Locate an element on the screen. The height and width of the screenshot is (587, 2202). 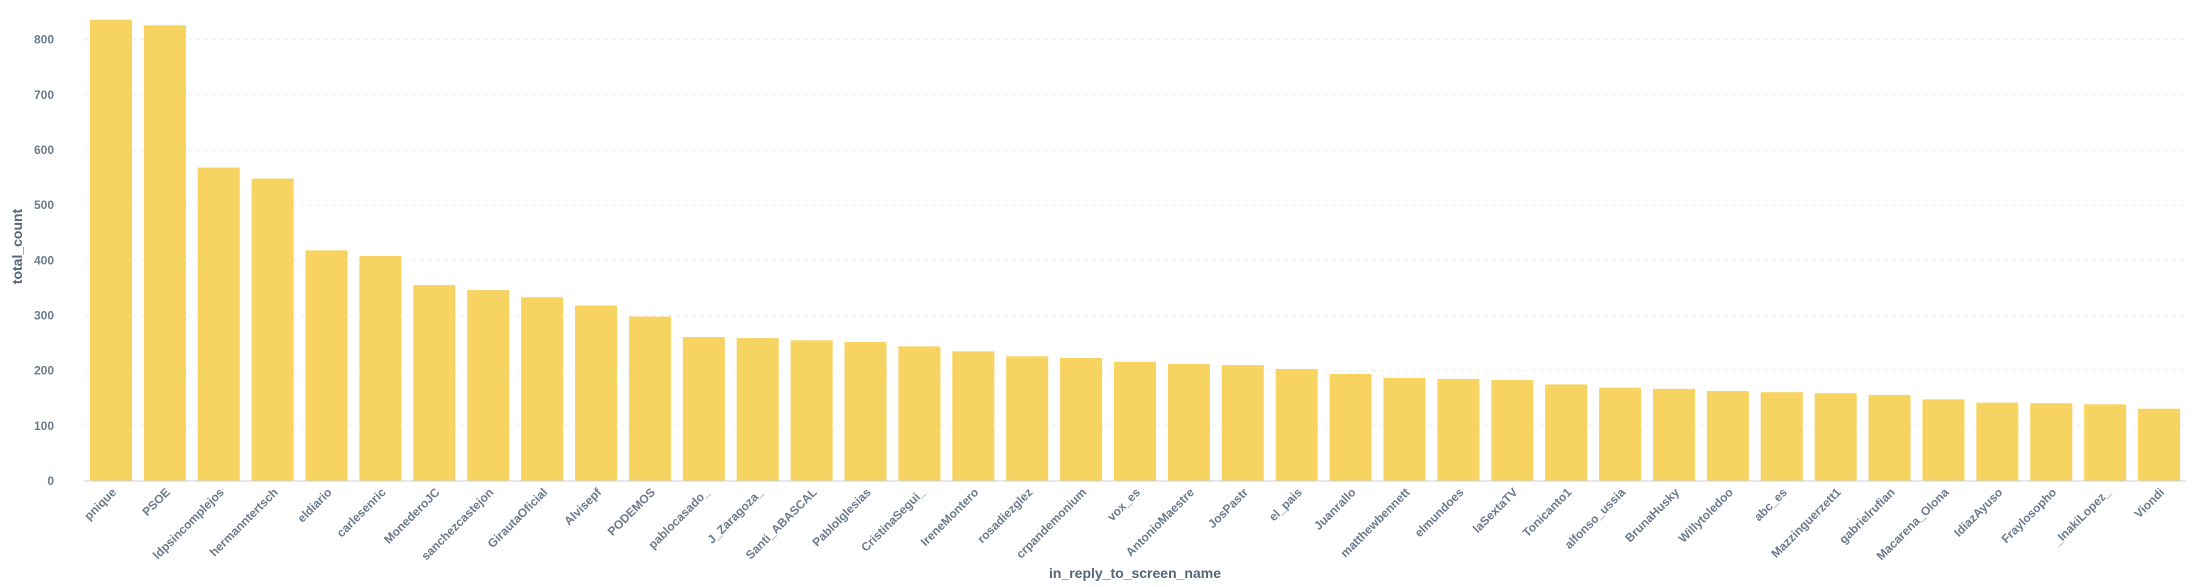
x-tick-label: Viondi is located at coordinates (2149, 503).